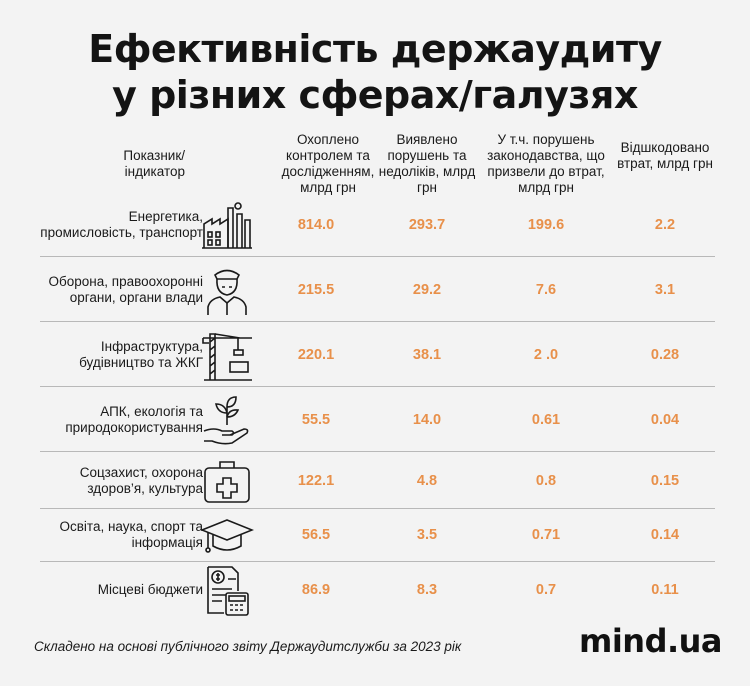 The image size is (750, 686). I want to click on value-cell-col2: 14.0, so click(427, 420).